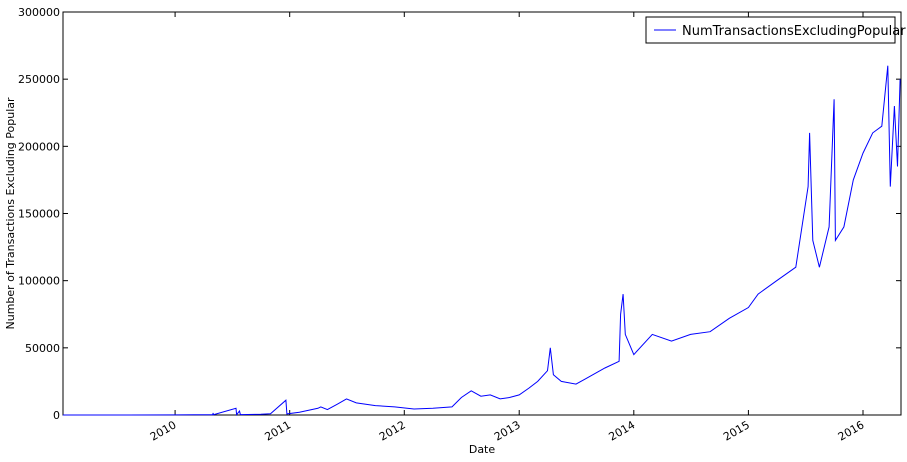 The image size is (907, 462). Describe the element at coordinates (507, 430) in the screenshot. I see `x-tick-label: 2013` at that location.